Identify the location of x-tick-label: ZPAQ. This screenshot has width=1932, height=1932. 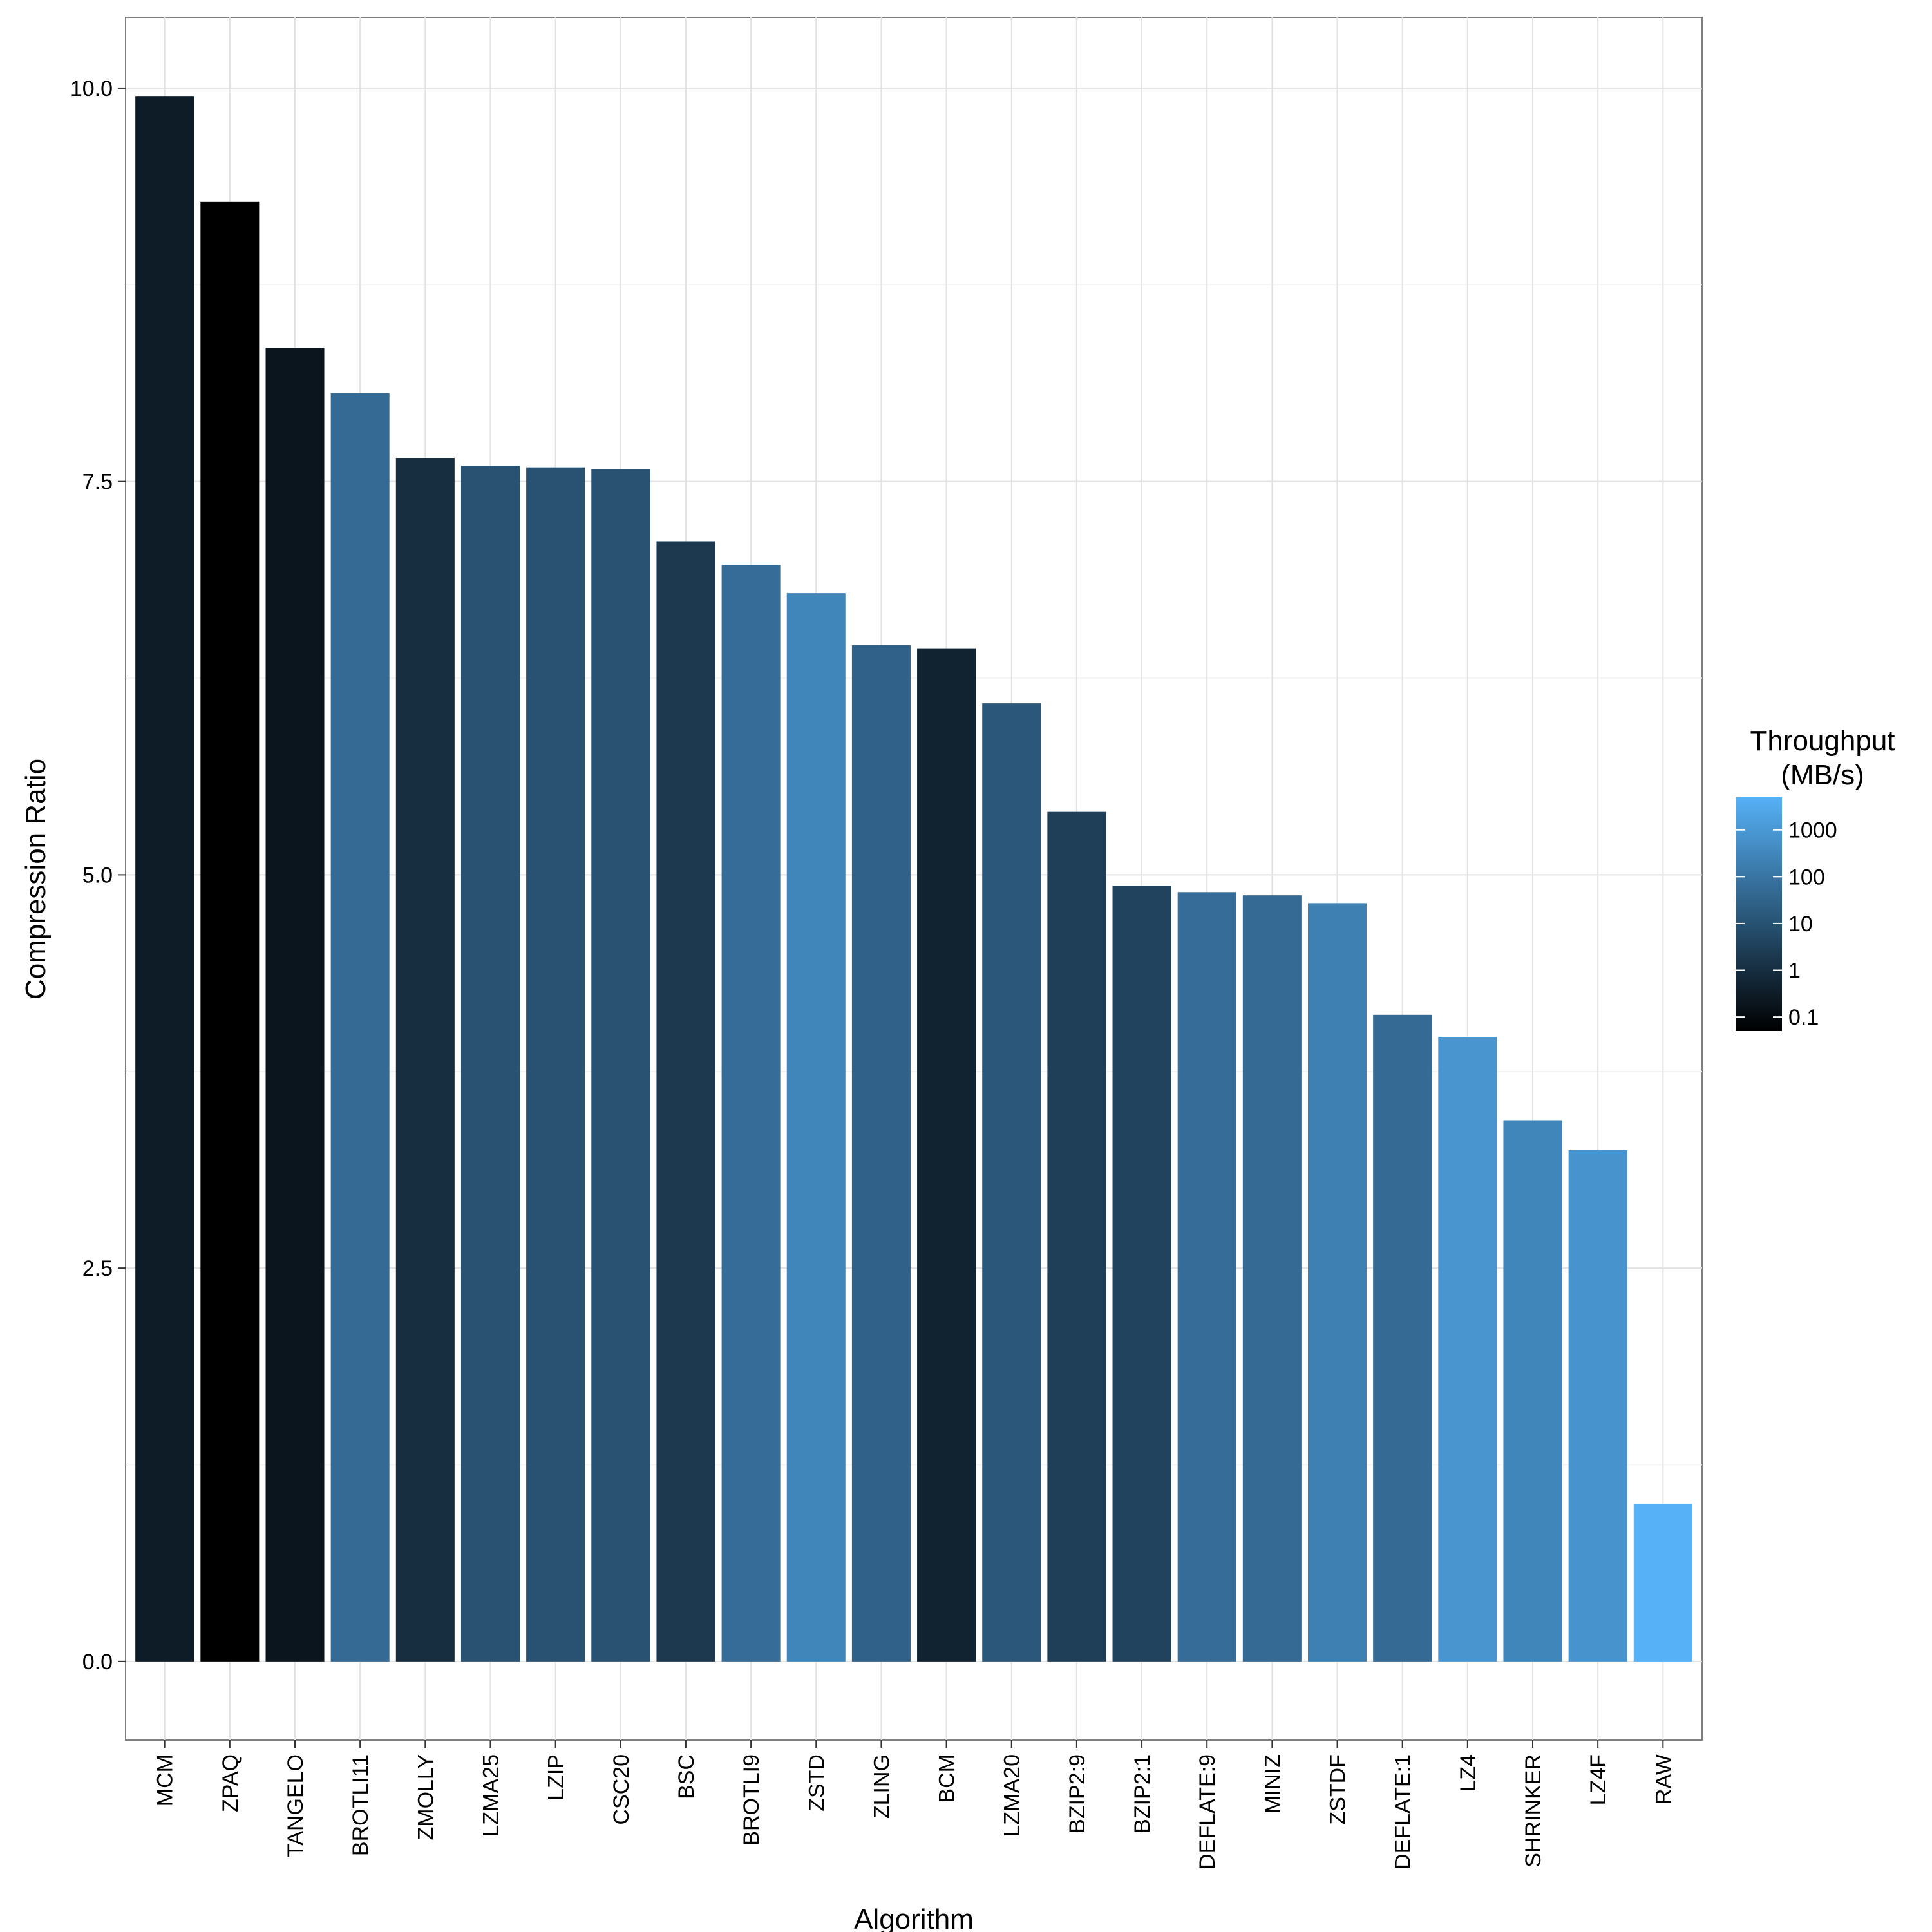
(231, 1783).